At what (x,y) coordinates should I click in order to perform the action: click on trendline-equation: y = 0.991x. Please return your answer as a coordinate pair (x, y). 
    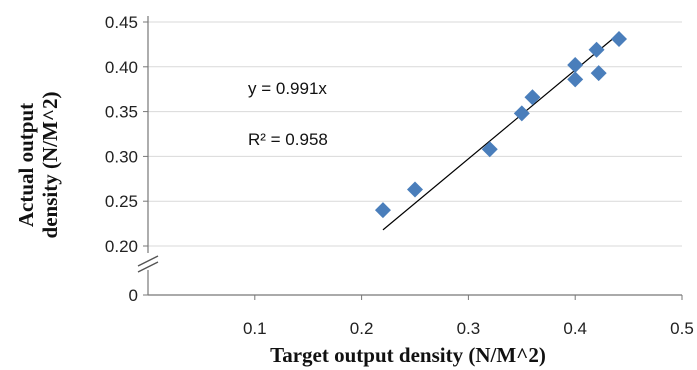
    Looking at the image, I should click on (287, 88).